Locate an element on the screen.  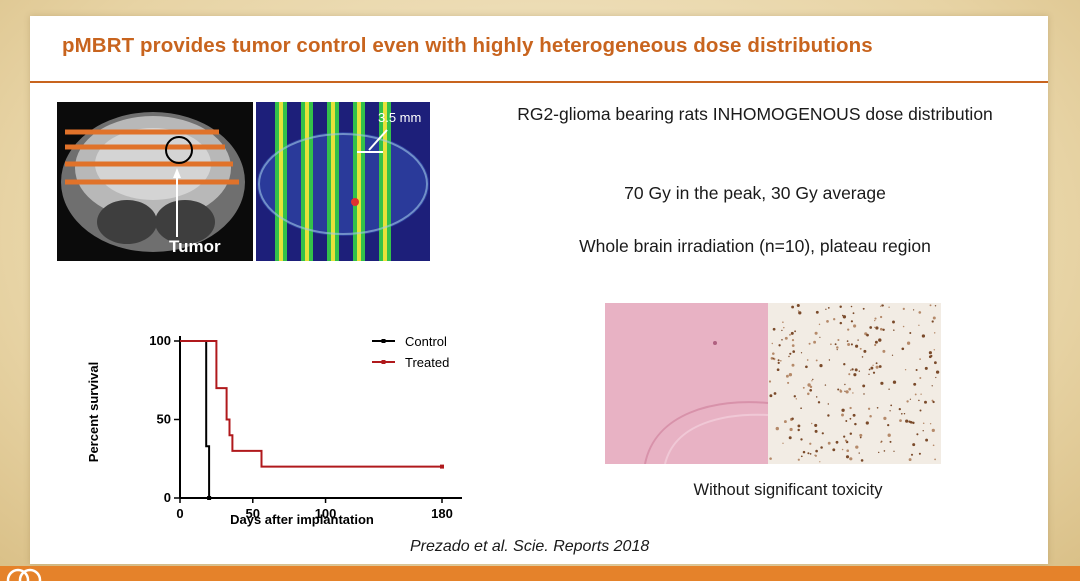
series-line-control is located at coordinates (195, 419).